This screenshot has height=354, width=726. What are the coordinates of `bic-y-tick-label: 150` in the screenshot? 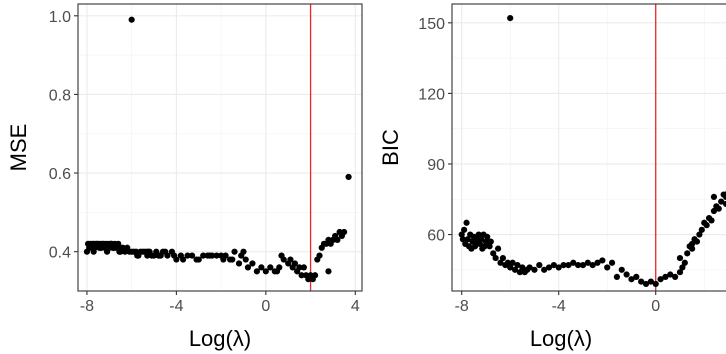 It's located at (431, 24).